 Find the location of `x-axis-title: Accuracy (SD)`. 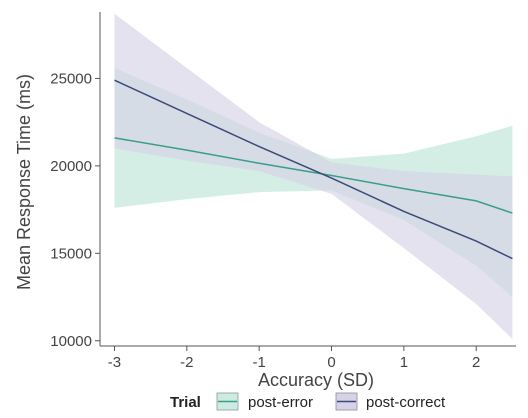

x-axis-title: Accuracy (SD) is located at coordinates (316, 380).